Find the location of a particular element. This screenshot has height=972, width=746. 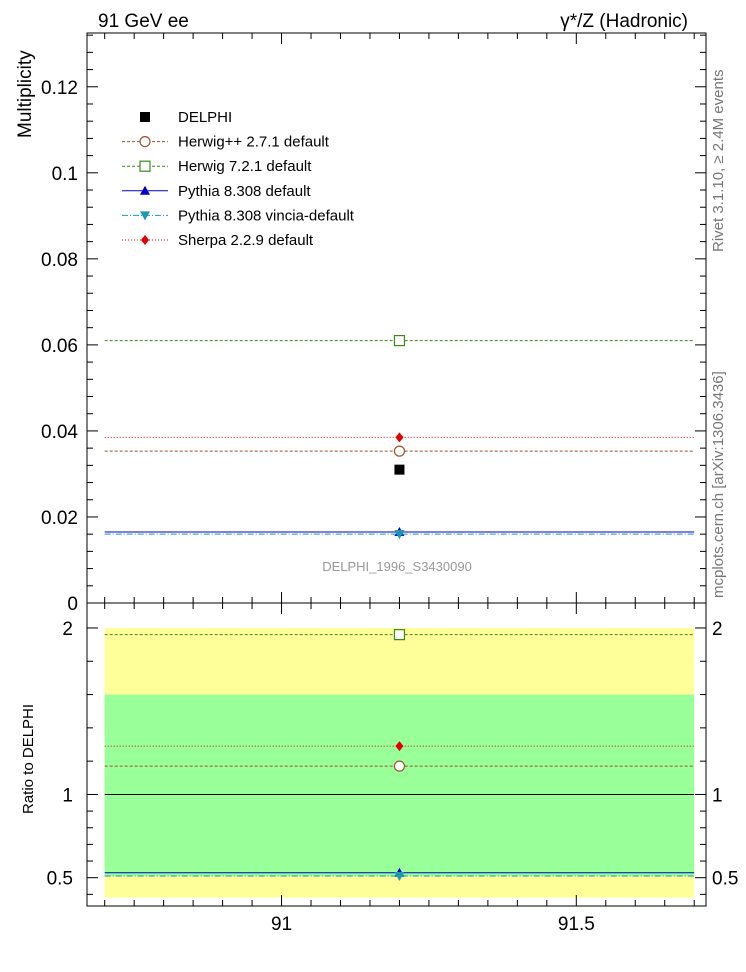

series-2-main-point is located at coordinates (399, 340).